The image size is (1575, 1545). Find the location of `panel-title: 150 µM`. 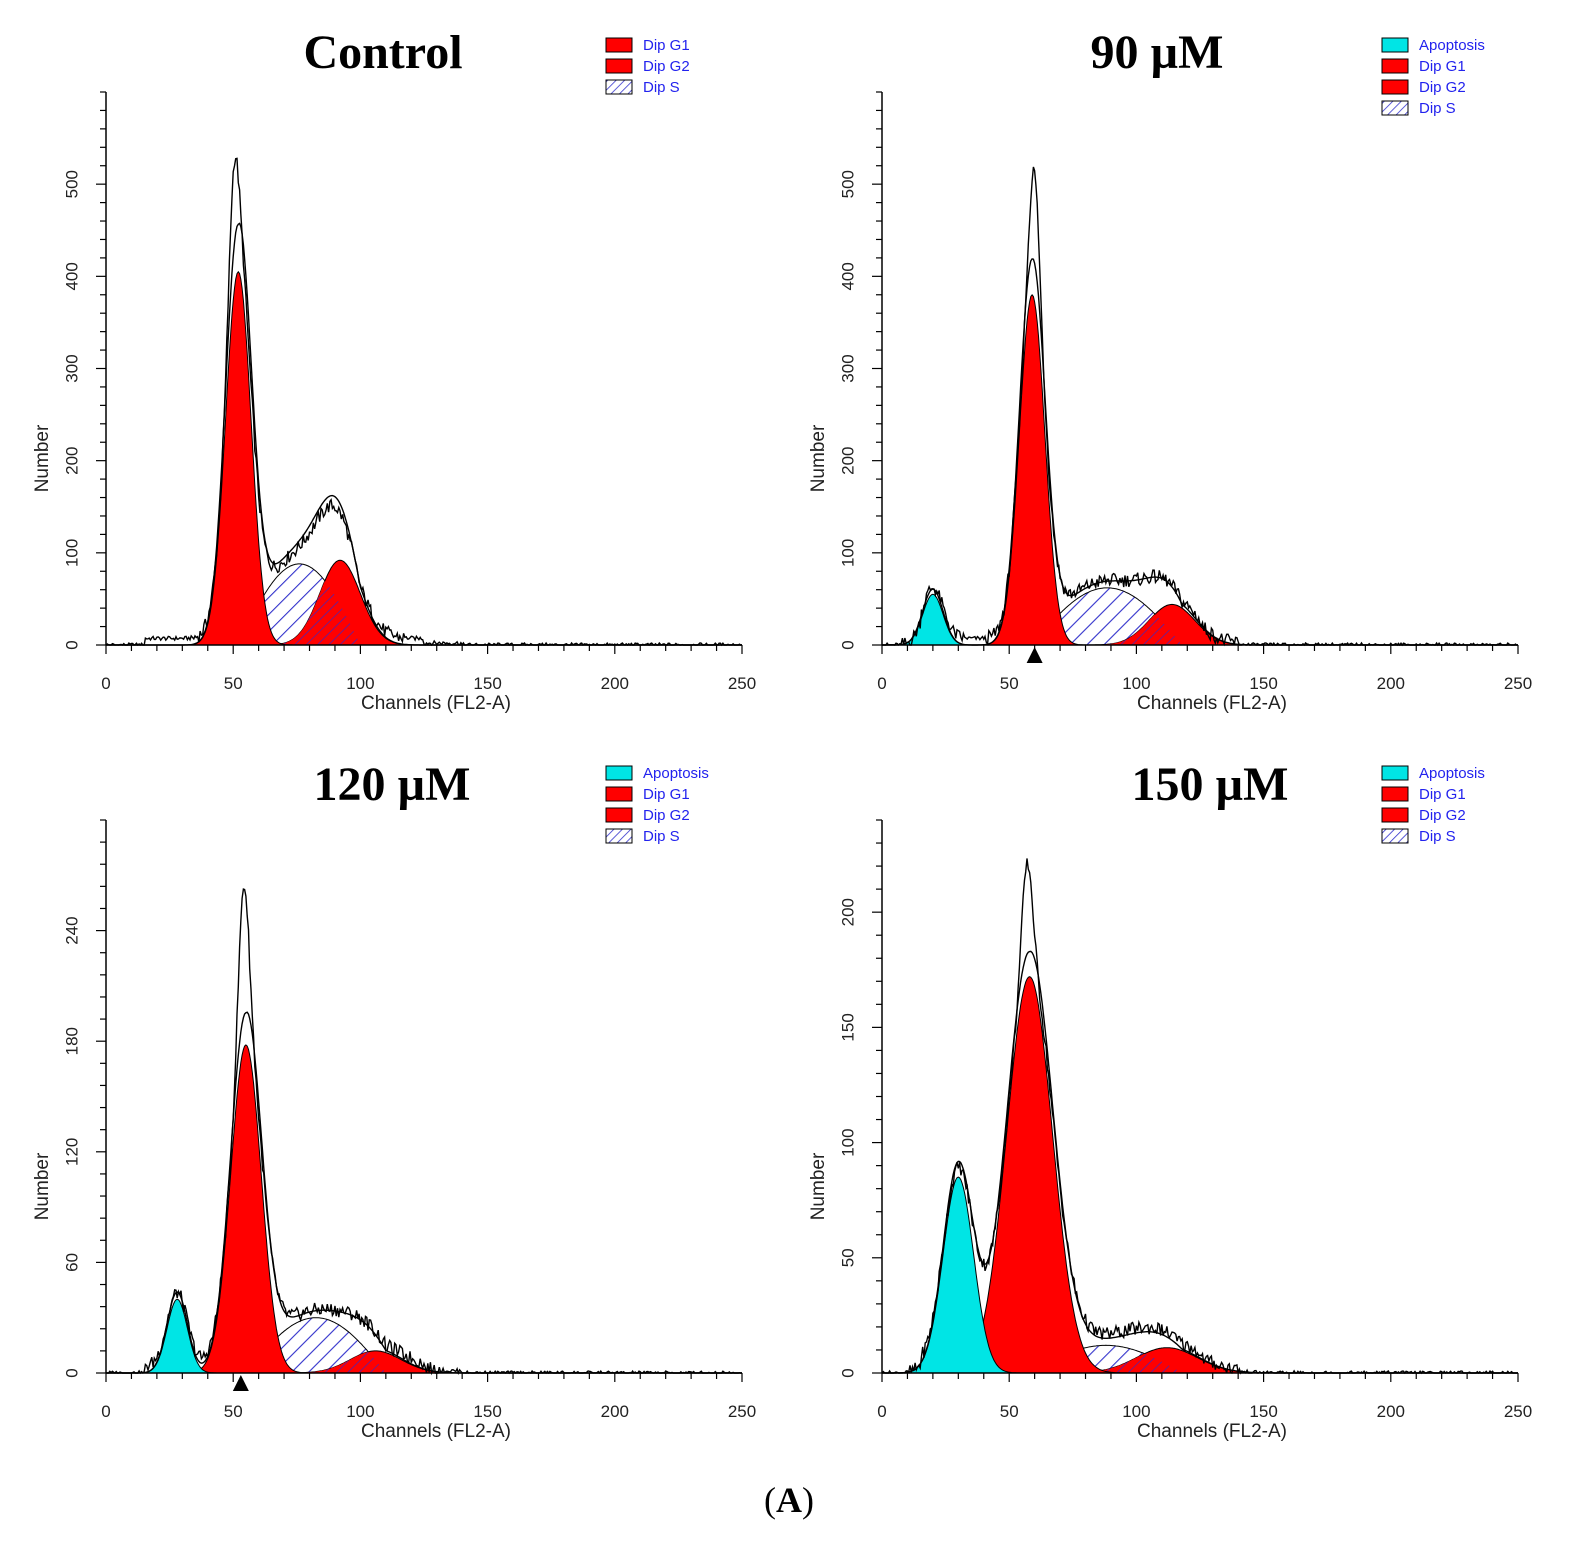

panel-title: 150 µM is located at coordinates (1210, 784).